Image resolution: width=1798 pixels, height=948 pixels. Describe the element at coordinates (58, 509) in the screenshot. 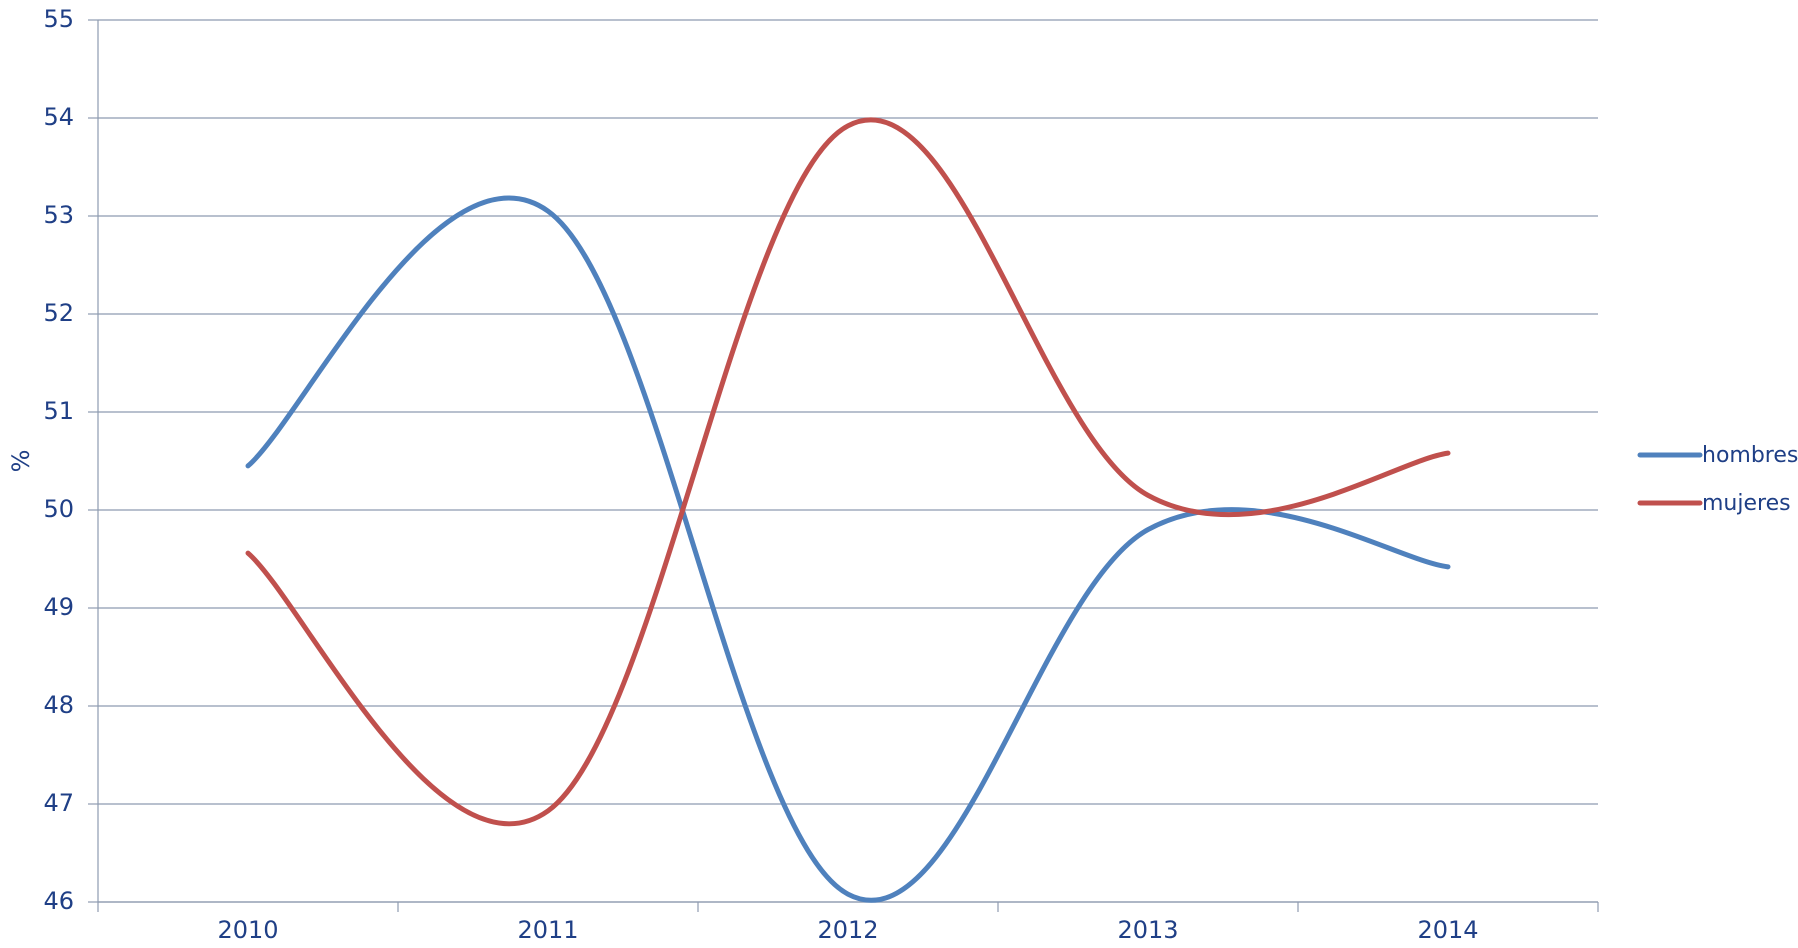

I see `y-tick-label-50: 50` at that location.